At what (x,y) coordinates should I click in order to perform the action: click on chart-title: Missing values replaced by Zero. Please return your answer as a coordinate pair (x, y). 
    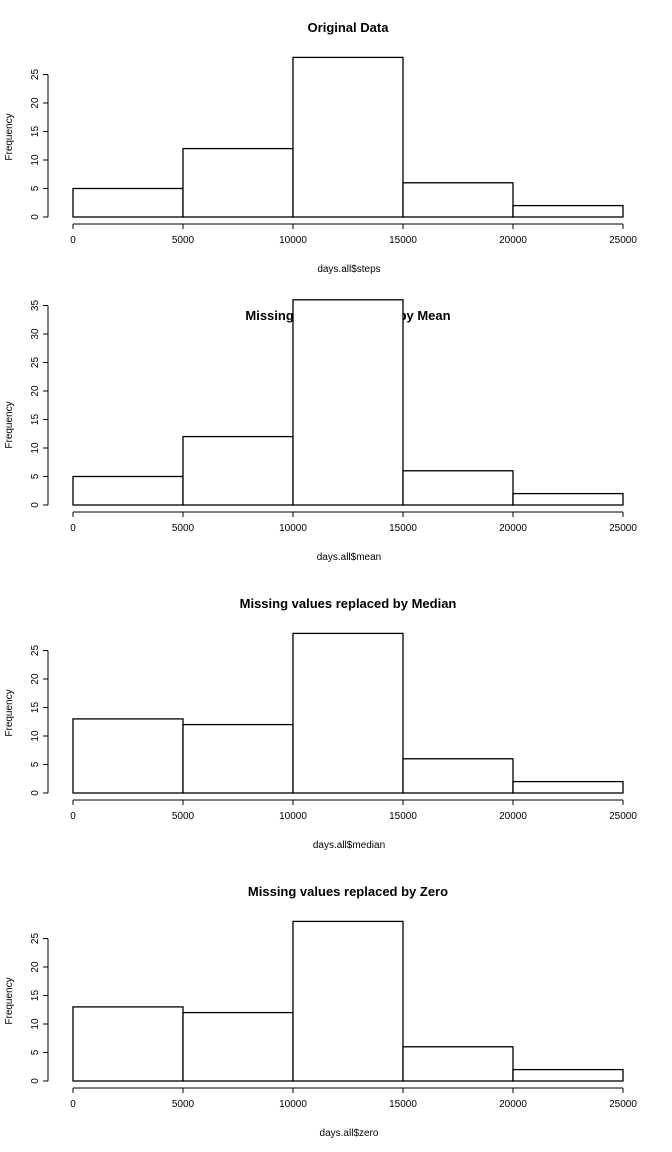
    Looking at the image, I should click on (348, 891).